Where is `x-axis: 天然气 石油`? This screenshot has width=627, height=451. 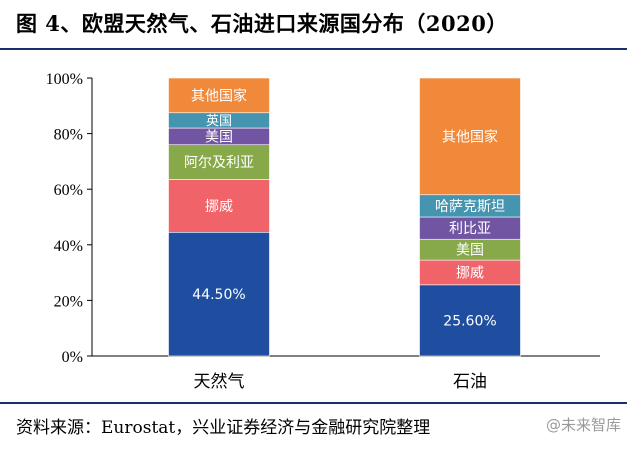 x-axis: 天然气 石油 is located at coordinates (346, 373).